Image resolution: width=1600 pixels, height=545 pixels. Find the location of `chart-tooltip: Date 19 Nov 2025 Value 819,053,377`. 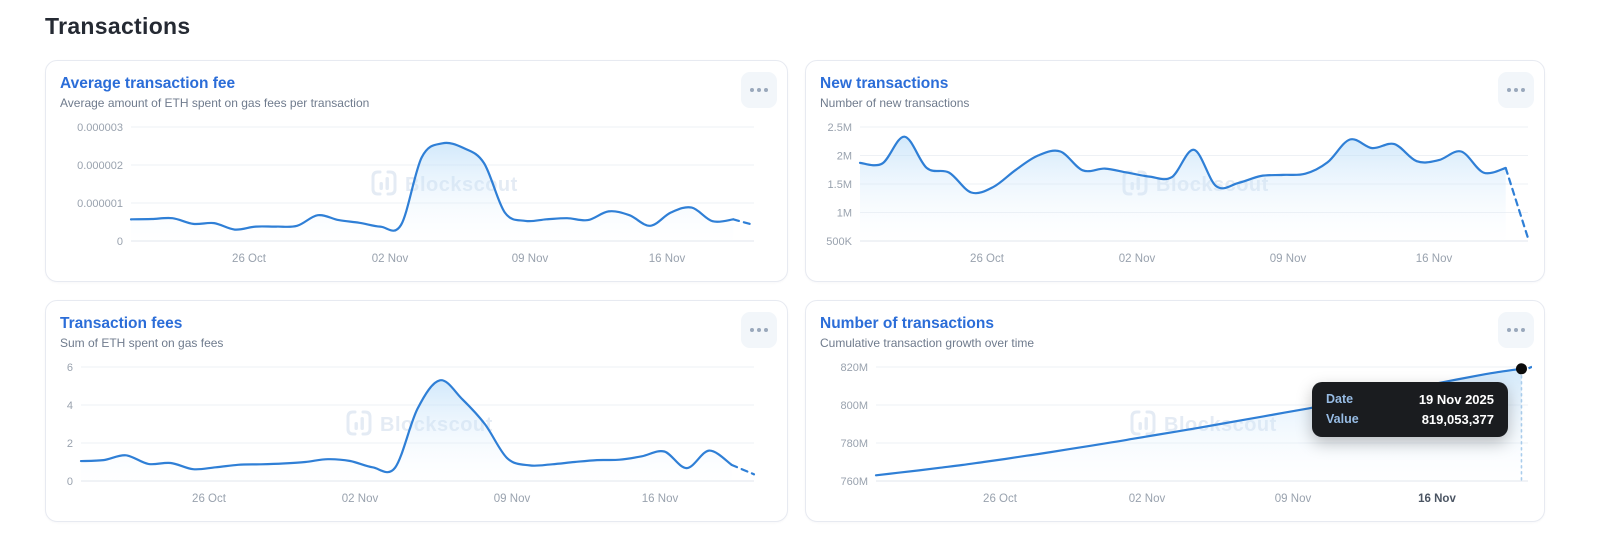

chart-tooltip: Date 19 Nov 2025 Value 819,053,377 is located at coordinates (1410, 409).